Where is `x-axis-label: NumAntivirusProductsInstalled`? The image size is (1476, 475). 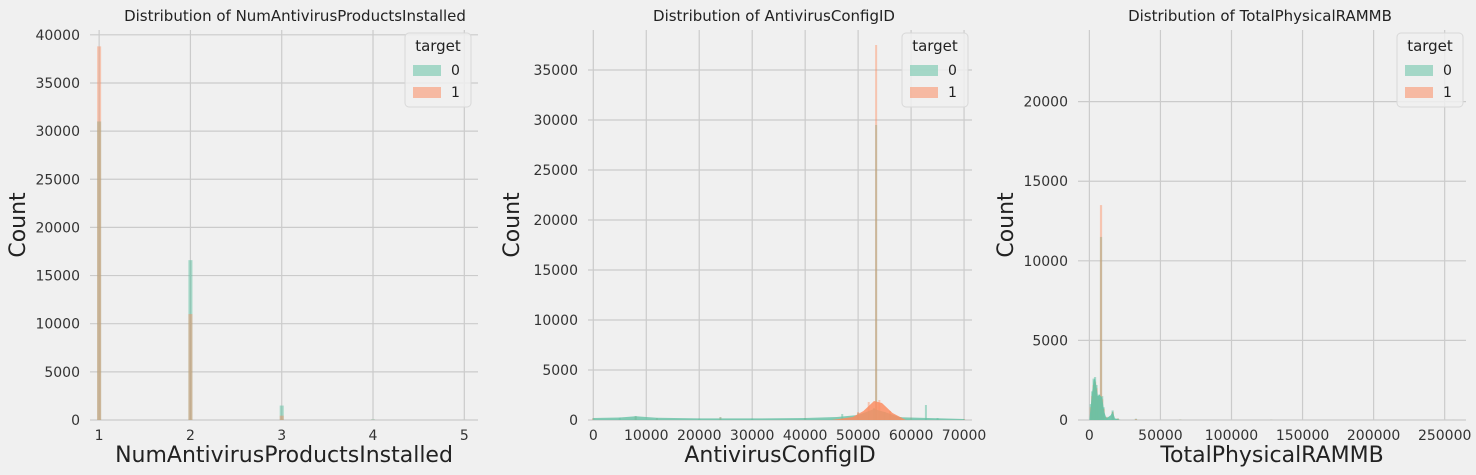
x-axis-label: NumAntivirusProductsInstalled is located at coordinates (284, 455).